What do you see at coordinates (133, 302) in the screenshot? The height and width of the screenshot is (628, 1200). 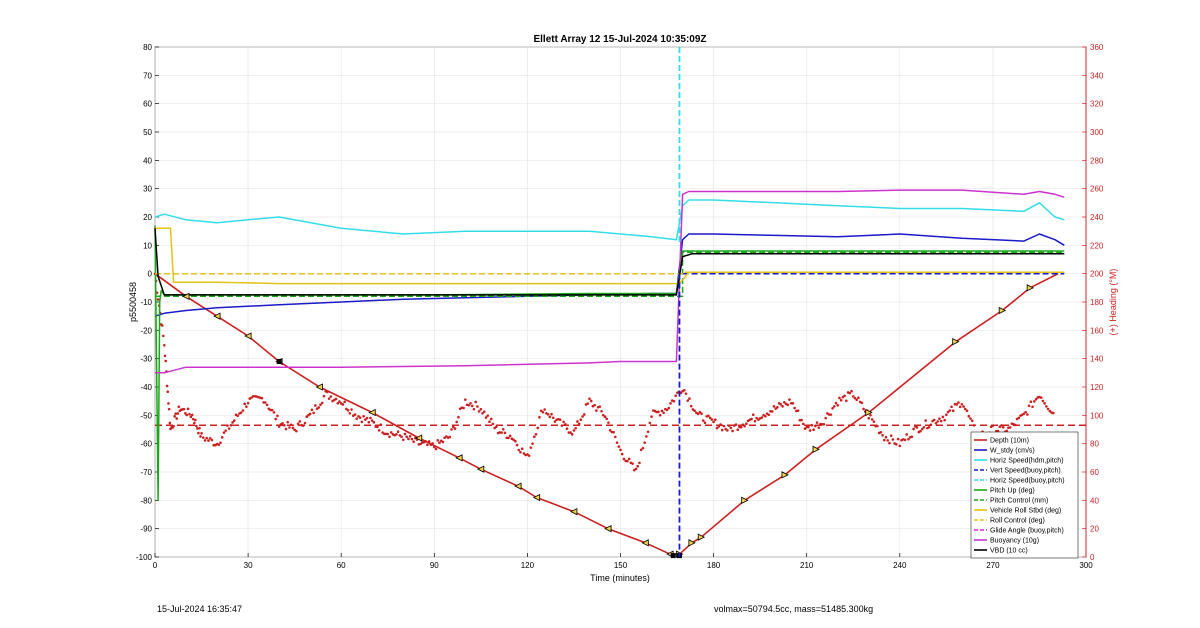 I see `y-axis-label: p5500458` at bounding box center [133, 302].